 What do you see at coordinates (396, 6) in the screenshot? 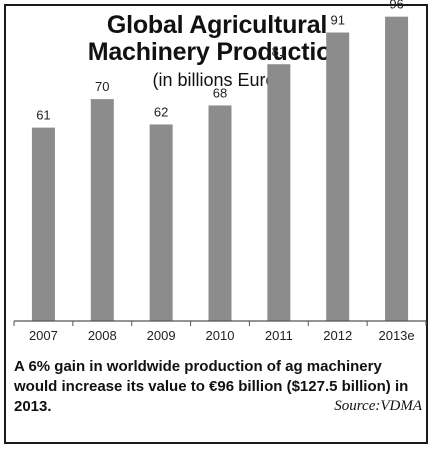
I see `data-label-2013e: 96` at bounding box center [396, 6].